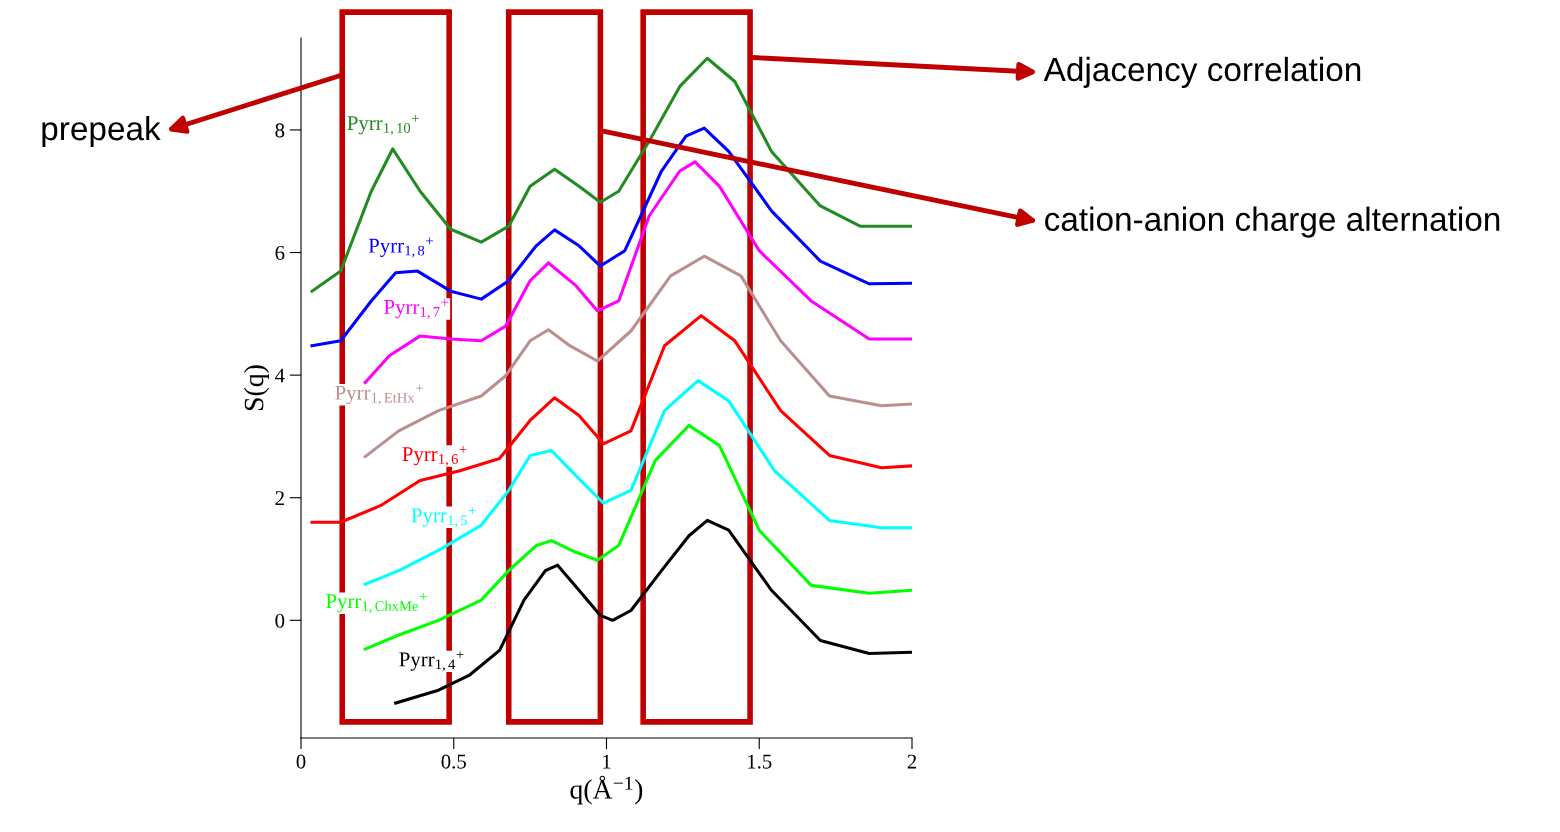 The height and width of the screenshot is (832, 1560). Describe the element at coordinates (453, 761) in the screenshot. I see `x-tick-label: 0.5` at that location.